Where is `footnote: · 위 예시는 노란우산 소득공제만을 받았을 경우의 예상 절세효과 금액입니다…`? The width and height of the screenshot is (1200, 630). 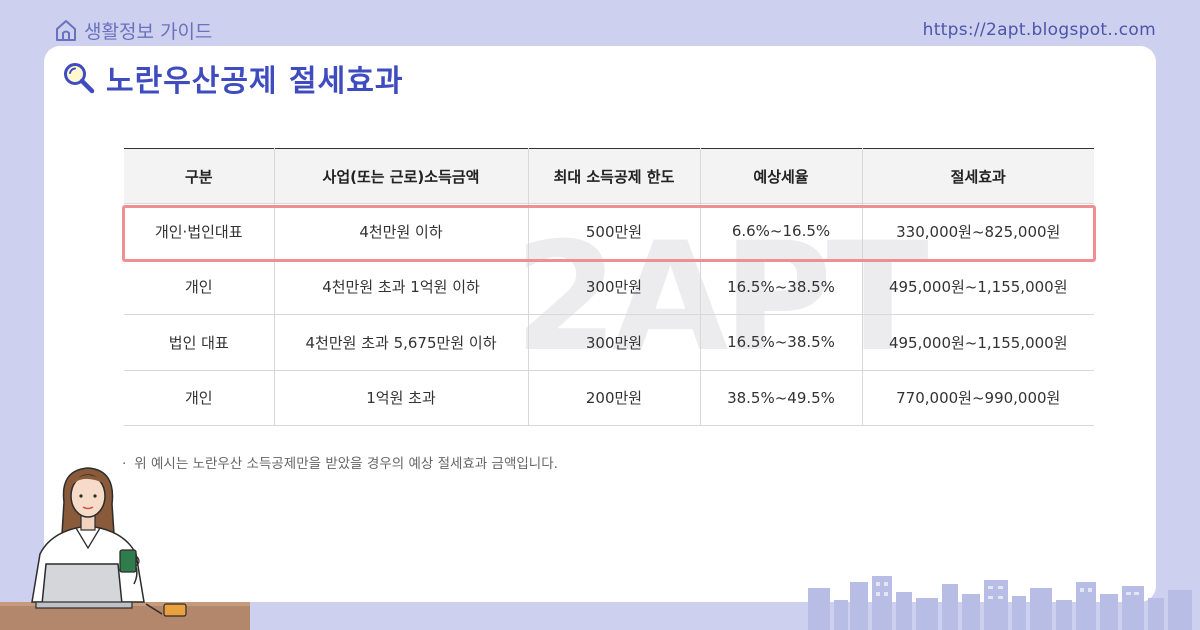 footnote: · 위 예시는 노란우산 소득공제만을 받았을 경우의 예상 절세효과 금액입니다… is located at coordinates (340, 462).